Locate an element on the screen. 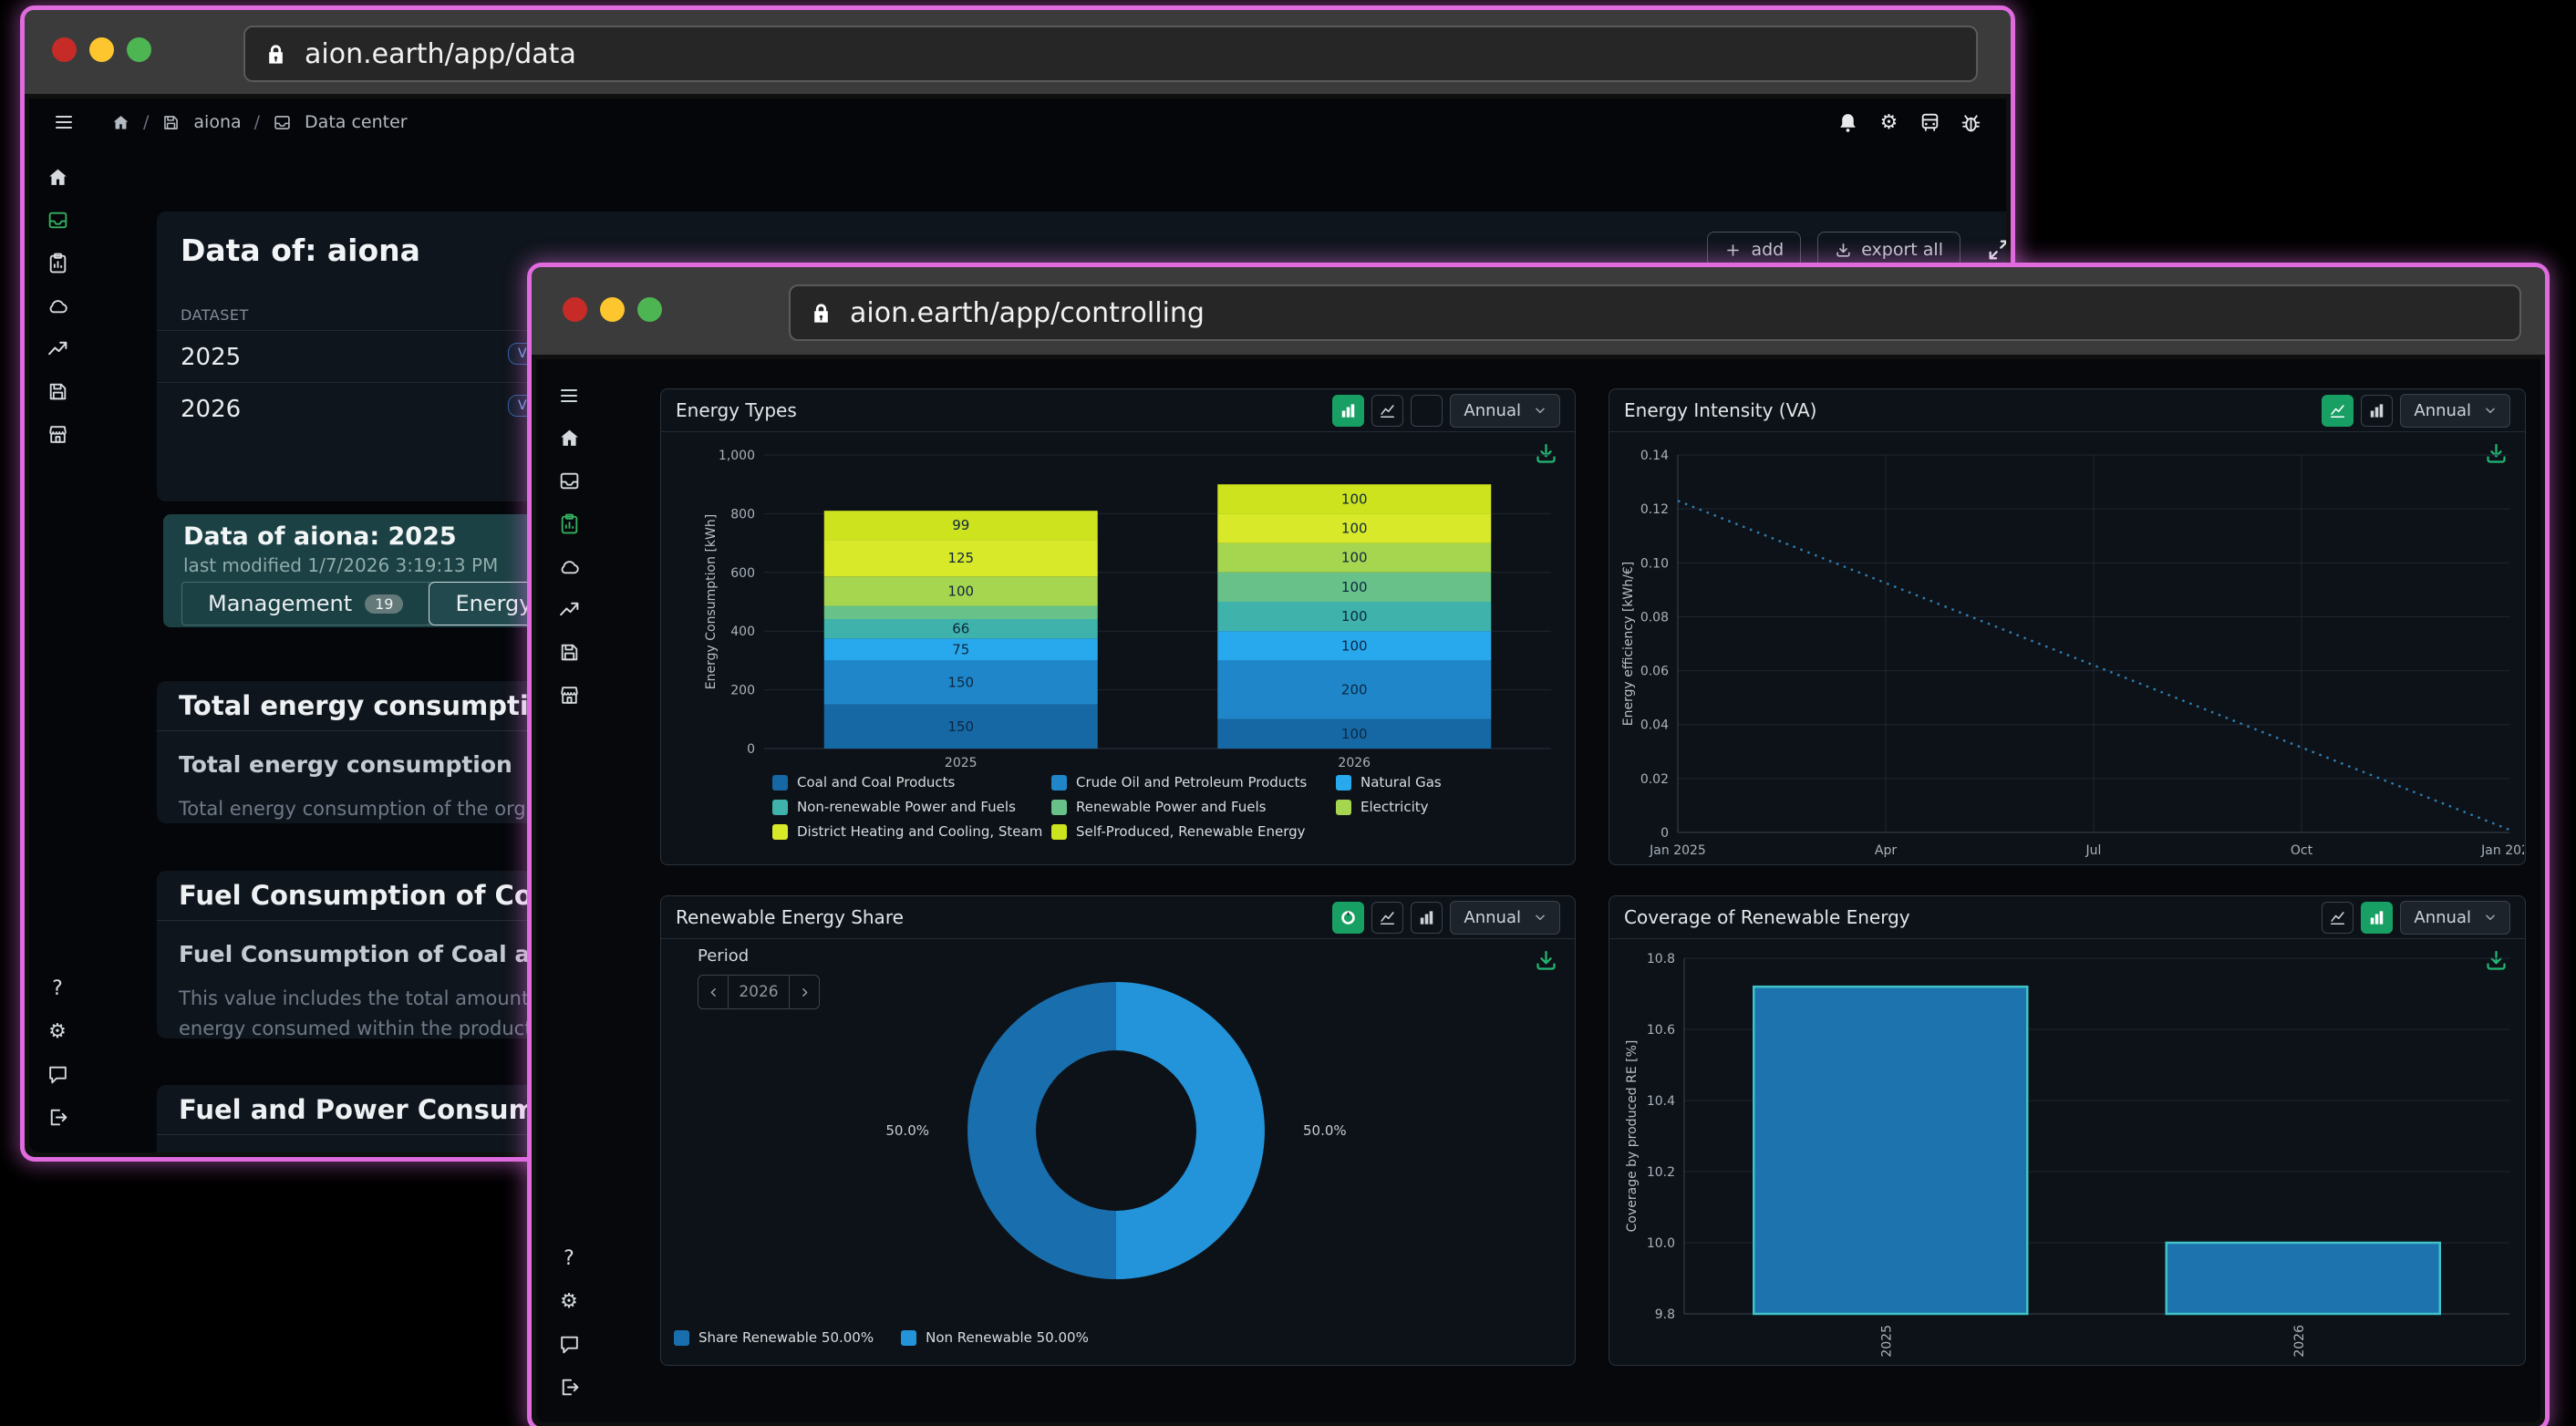 The image size is (2576, 1426). bell-icon is located at coordinates (1847, 122).